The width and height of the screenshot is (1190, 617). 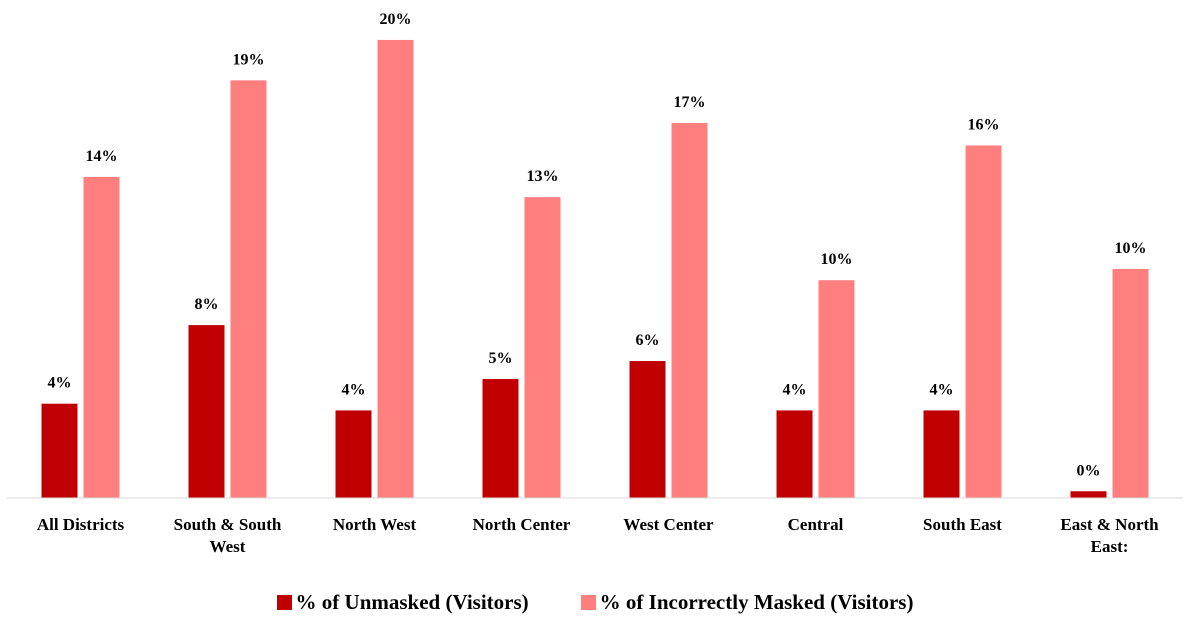 I want to click on data-label: 20%, so click(x=396, y=19).